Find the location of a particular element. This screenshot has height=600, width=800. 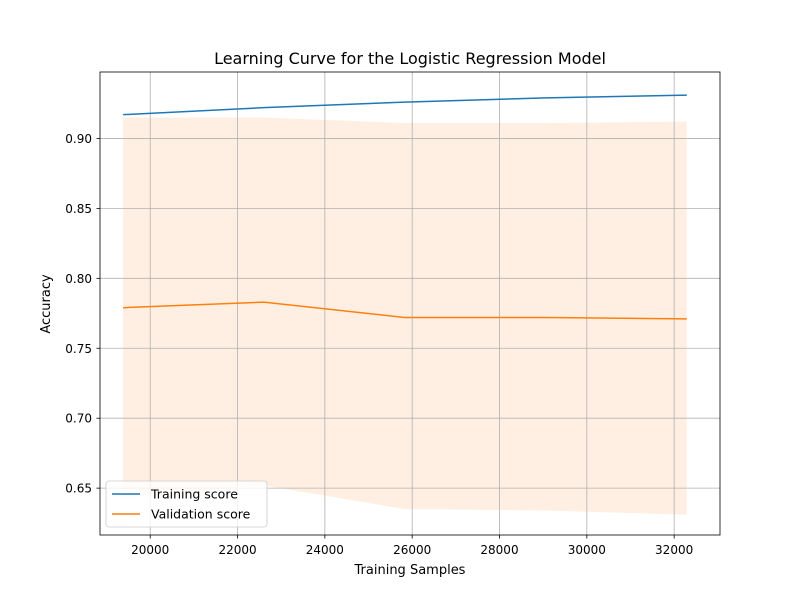

legend-label-0: Training score is located at coordinates (194, 494).